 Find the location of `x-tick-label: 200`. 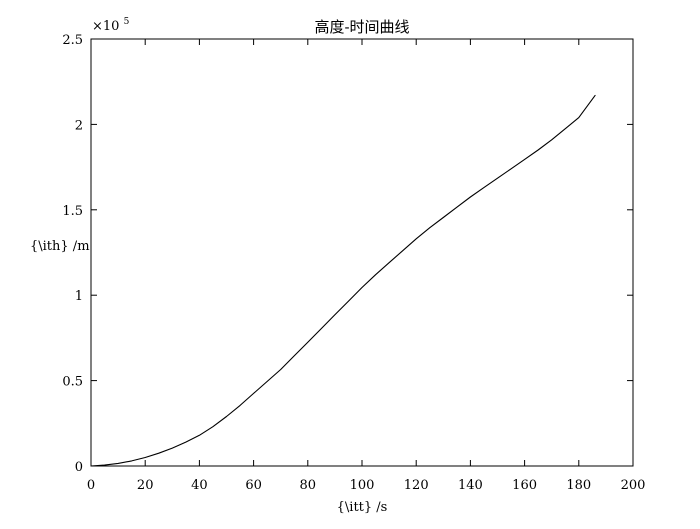

x-tick-label: 200 is located at coordinates (633, 485).